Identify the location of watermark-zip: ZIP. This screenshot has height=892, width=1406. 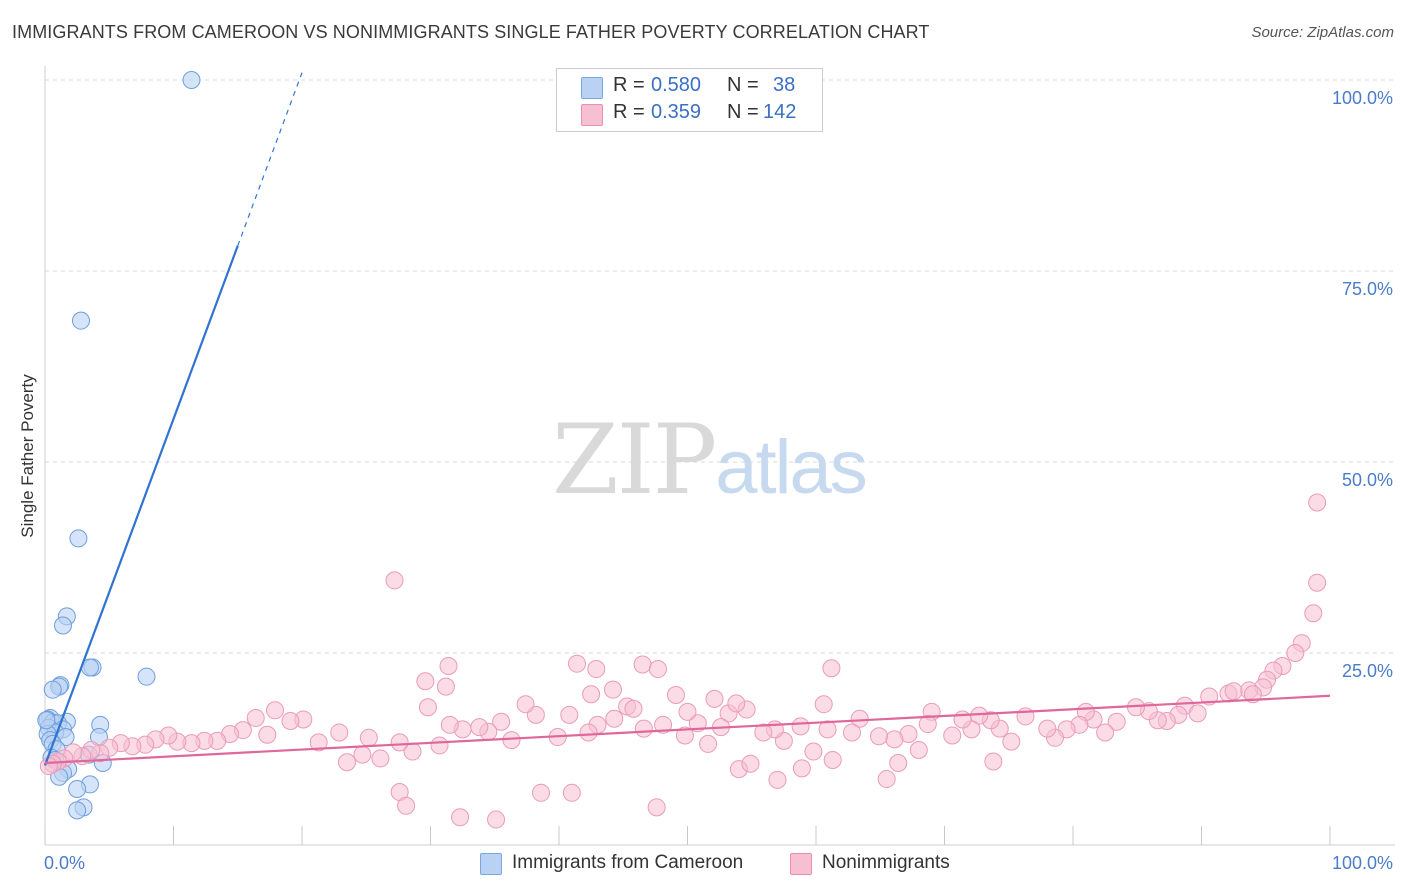
(634, 460).